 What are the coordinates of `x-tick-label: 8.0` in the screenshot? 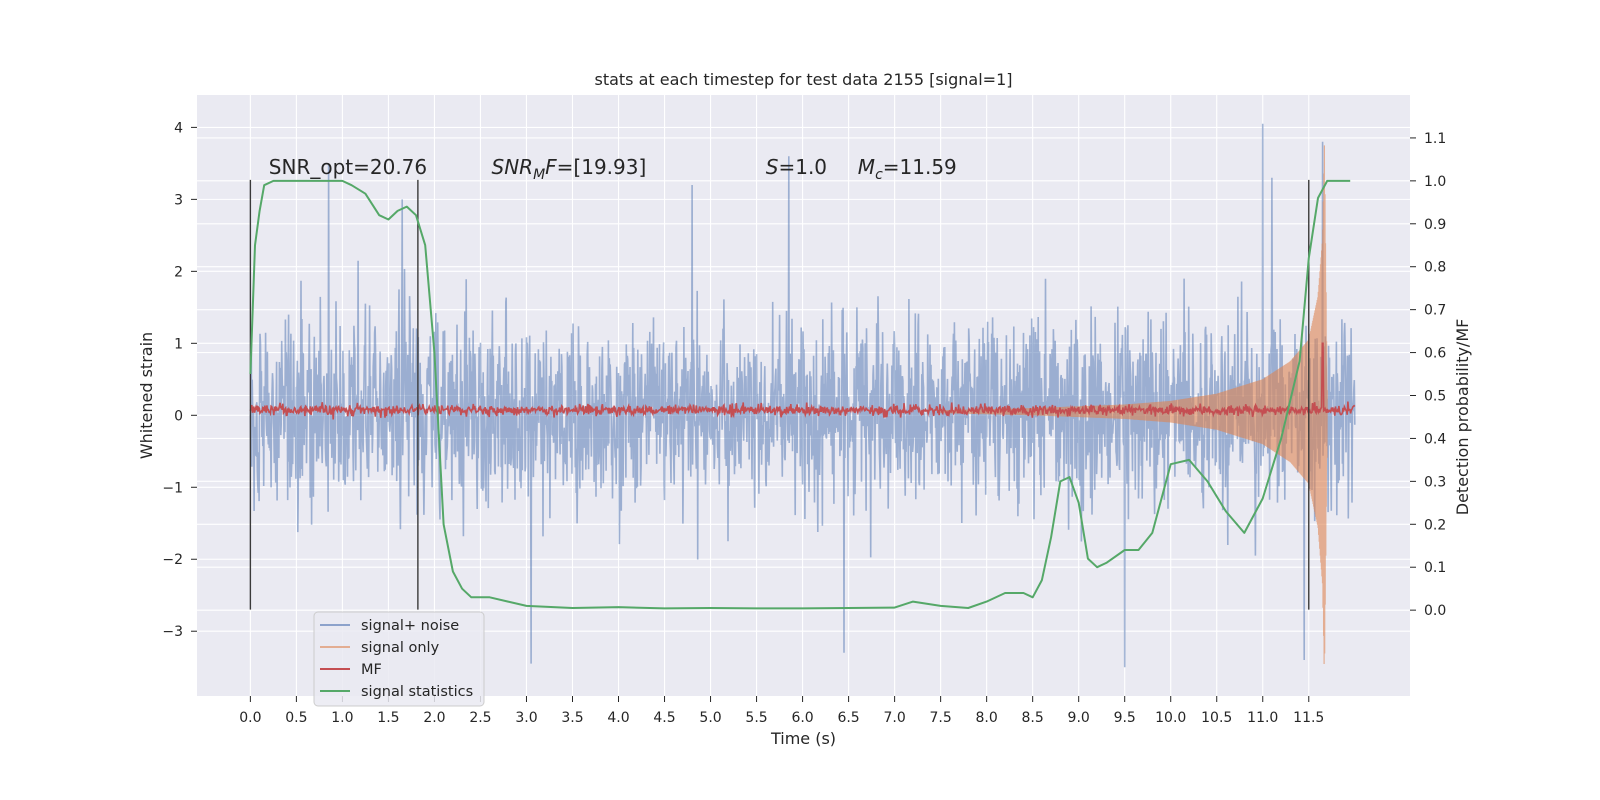 It's located at (987, 718).